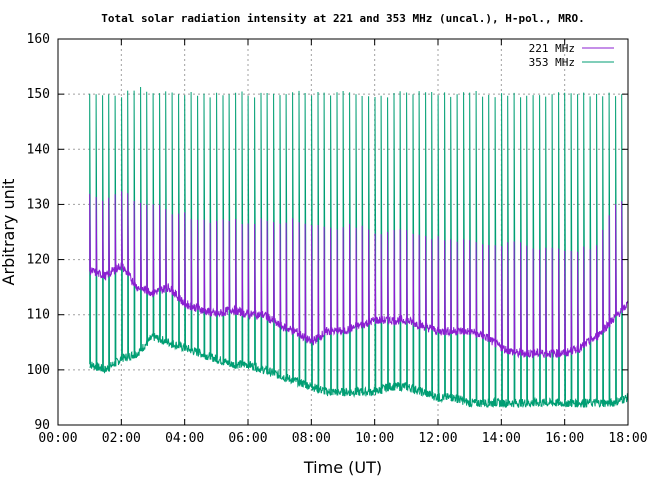 The image size is (650, 480). What do you see at coordinates (9, 232) in the screenshot?
I see `y-axis-label: Arbitrary unit` at bounding box center [9, 232].